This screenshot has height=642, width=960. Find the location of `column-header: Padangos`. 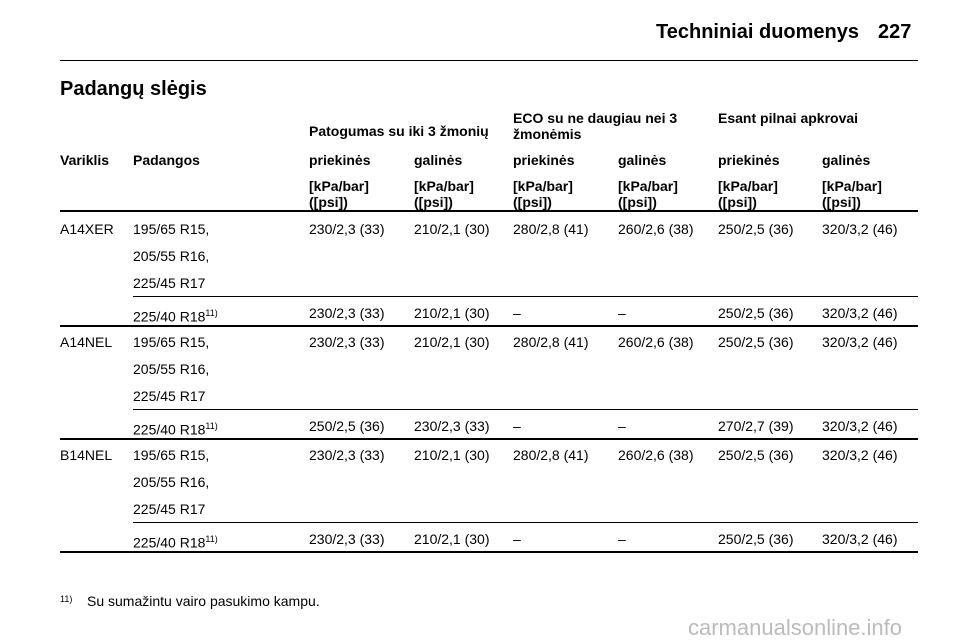

column-header: Padangos is located at coordinates (166, 160).